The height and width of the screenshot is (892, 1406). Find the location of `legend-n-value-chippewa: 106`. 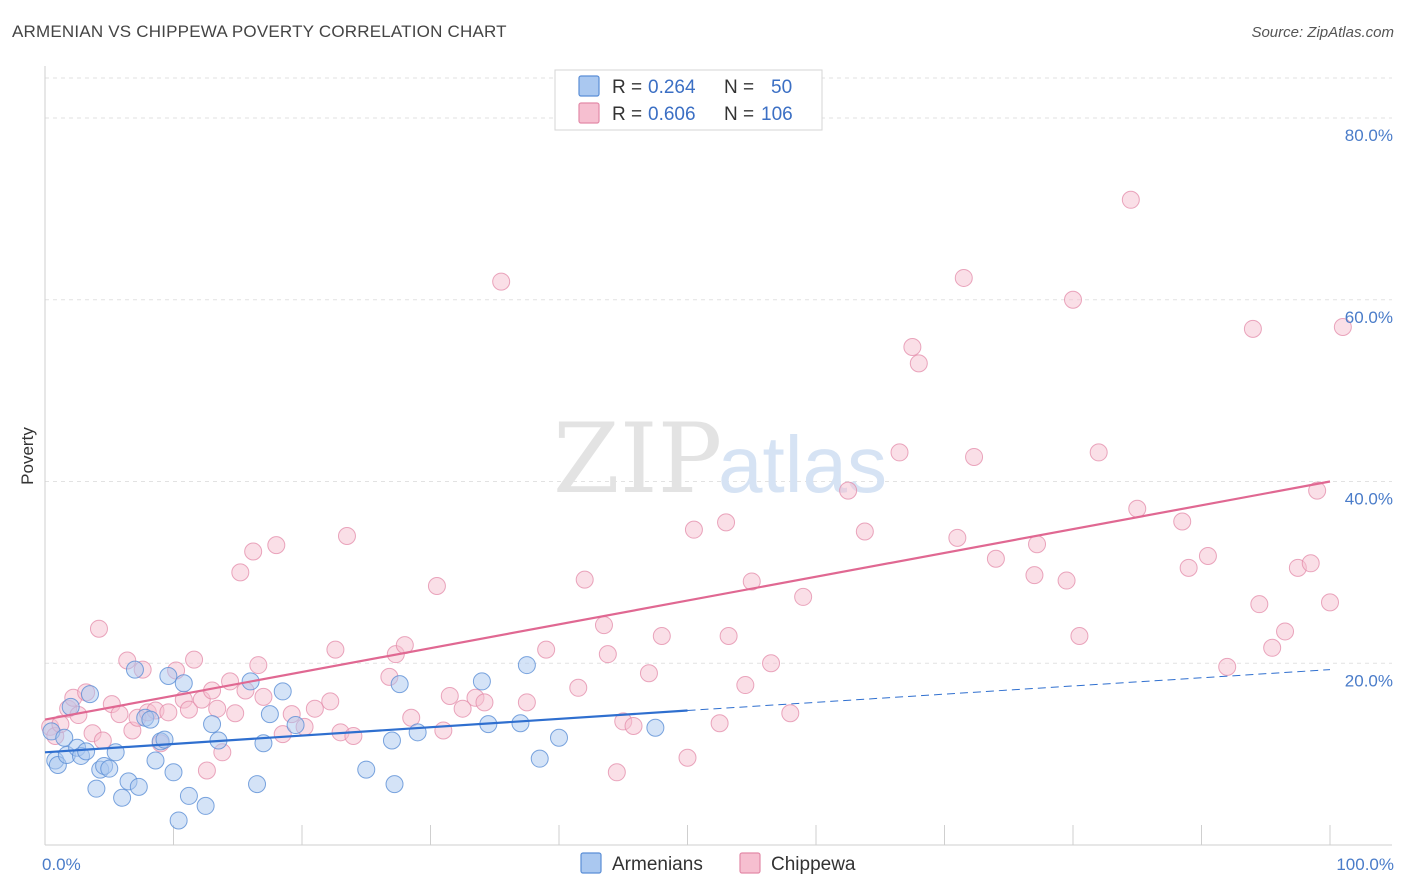

legend-n-value-chippewa: 106 is located at coordinates (777, 114).